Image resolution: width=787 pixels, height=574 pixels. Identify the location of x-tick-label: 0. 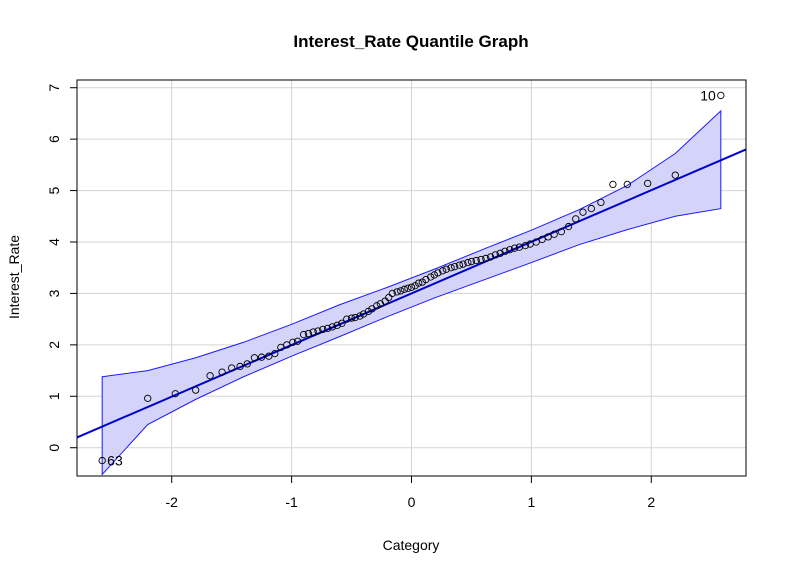
(412, 502).